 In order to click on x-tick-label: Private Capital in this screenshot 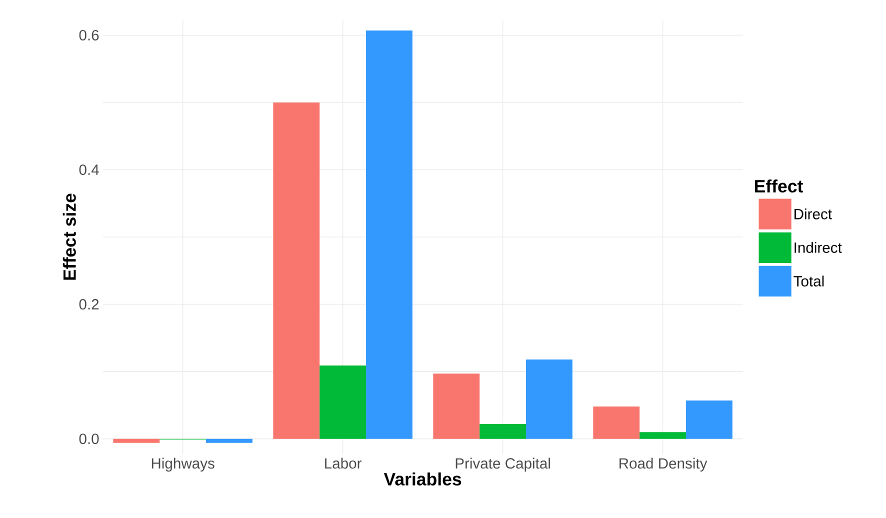, I will do `click(503, 465)`.